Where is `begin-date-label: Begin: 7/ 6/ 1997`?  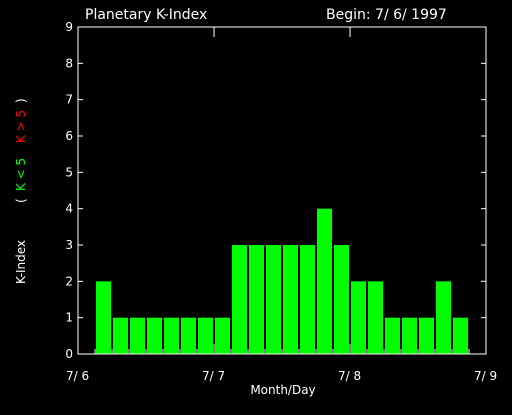
begin-date-label: Begin: 7/ 6/ 1997 is located at coordinates (386, 15).